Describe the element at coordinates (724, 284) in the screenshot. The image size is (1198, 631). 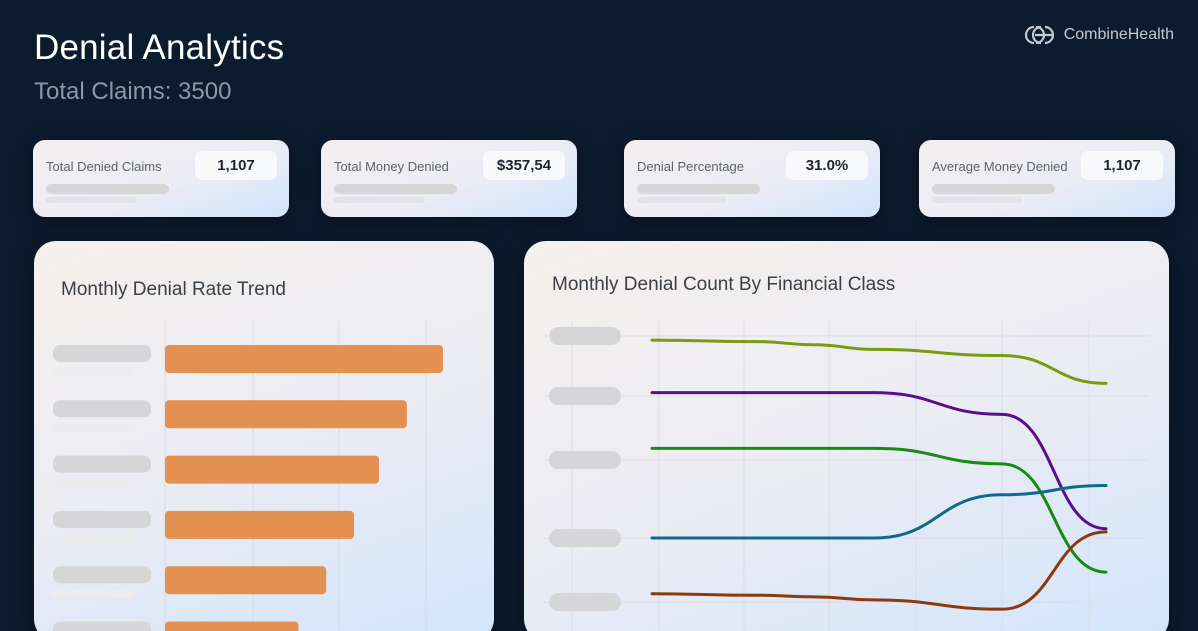
I see `chart-title: Monthly Denial Count By Financial Class` at that location.